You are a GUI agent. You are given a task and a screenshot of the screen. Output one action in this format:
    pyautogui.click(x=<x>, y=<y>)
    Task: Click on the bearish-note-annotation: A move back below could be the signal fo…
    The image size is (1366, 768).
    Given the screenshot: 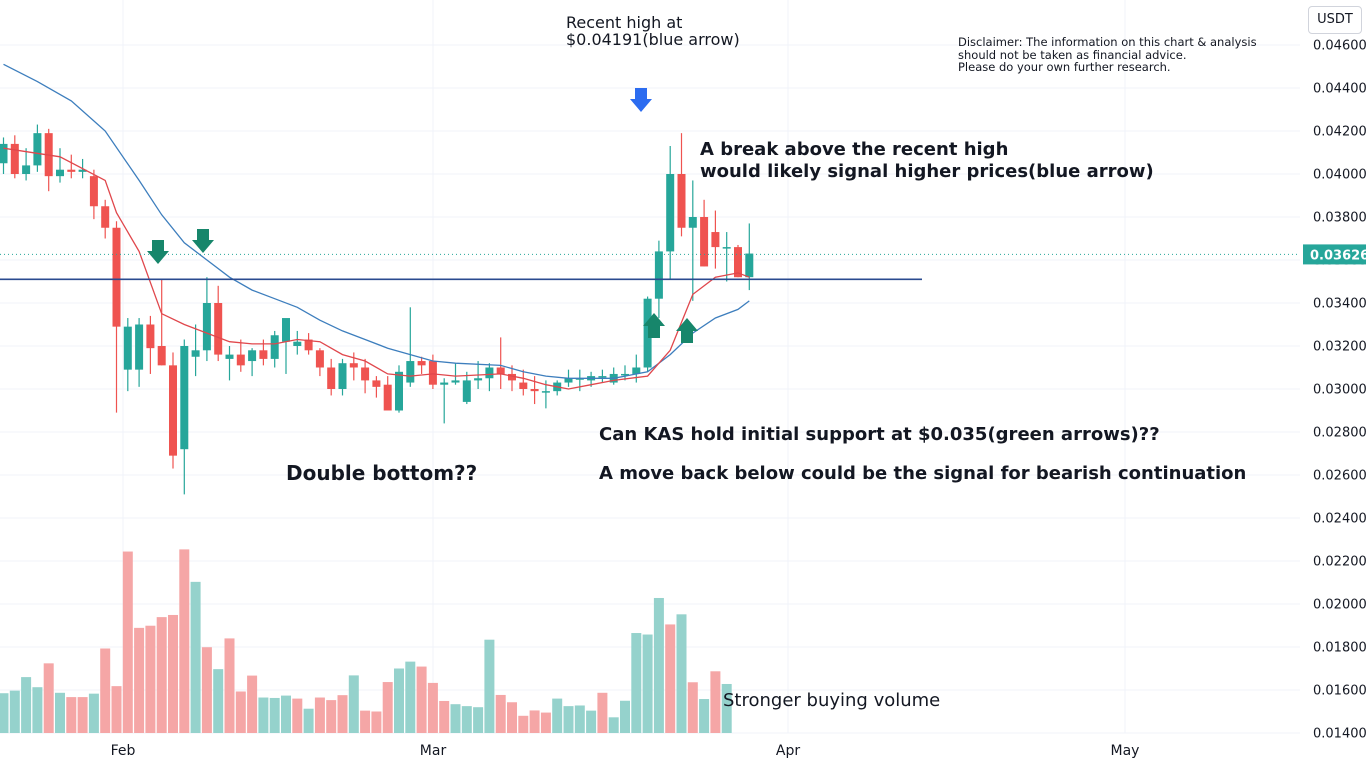 What is the action you would take?
    pyautogui.click(x=923, y=473)
    